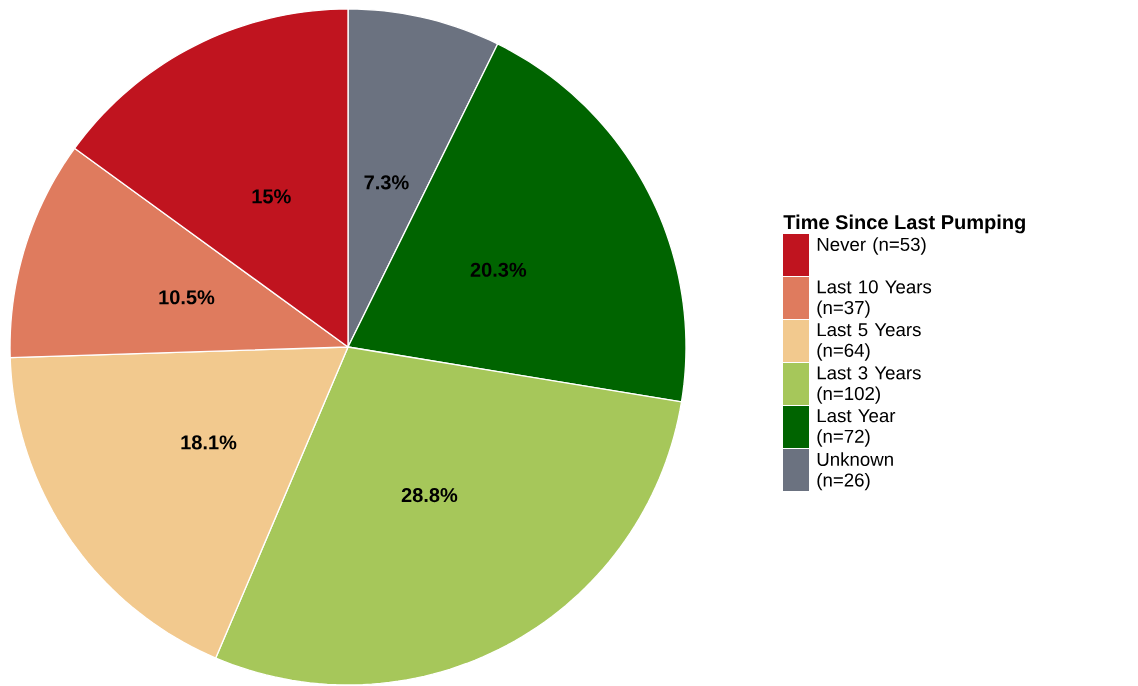  Describe the element at coordinates (855, 471) in the screenshot. I see `legend-label: Unknown (n=26)` at that location.